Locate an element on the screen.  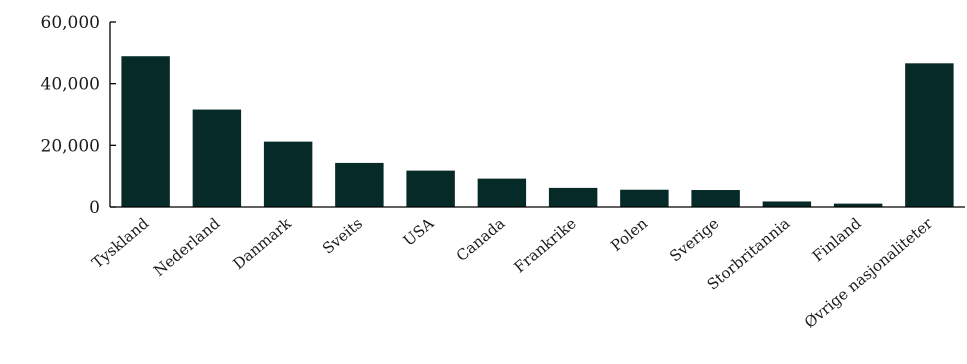
x-tick-label: Frankrike is located at coordinates (545, 245).